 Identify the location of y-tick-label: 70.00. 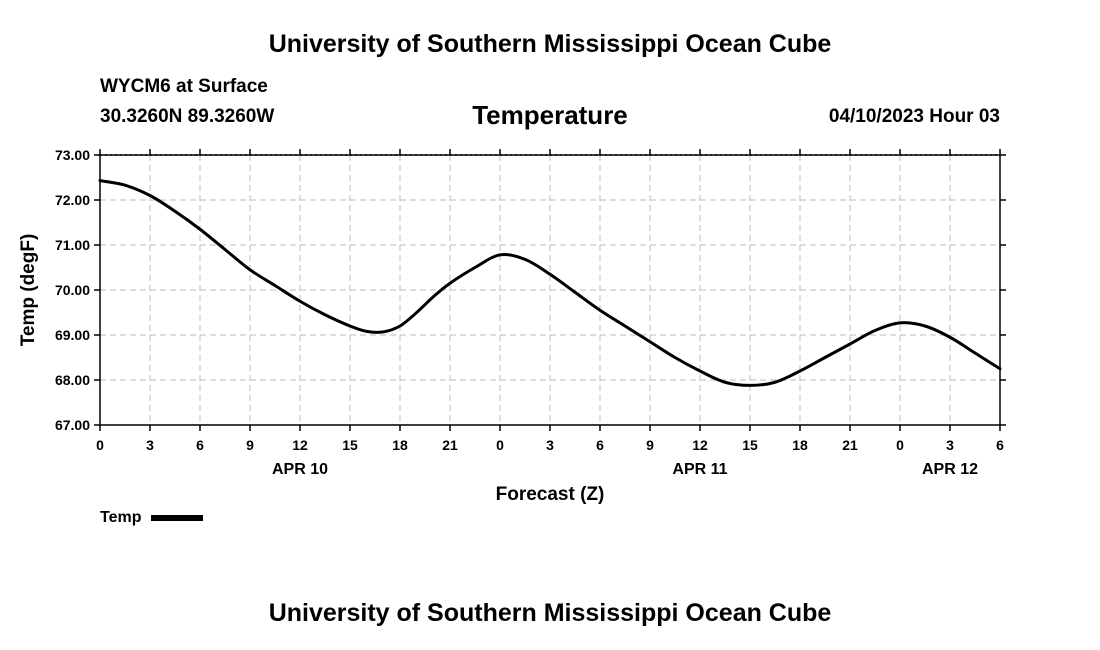
(72, 290).